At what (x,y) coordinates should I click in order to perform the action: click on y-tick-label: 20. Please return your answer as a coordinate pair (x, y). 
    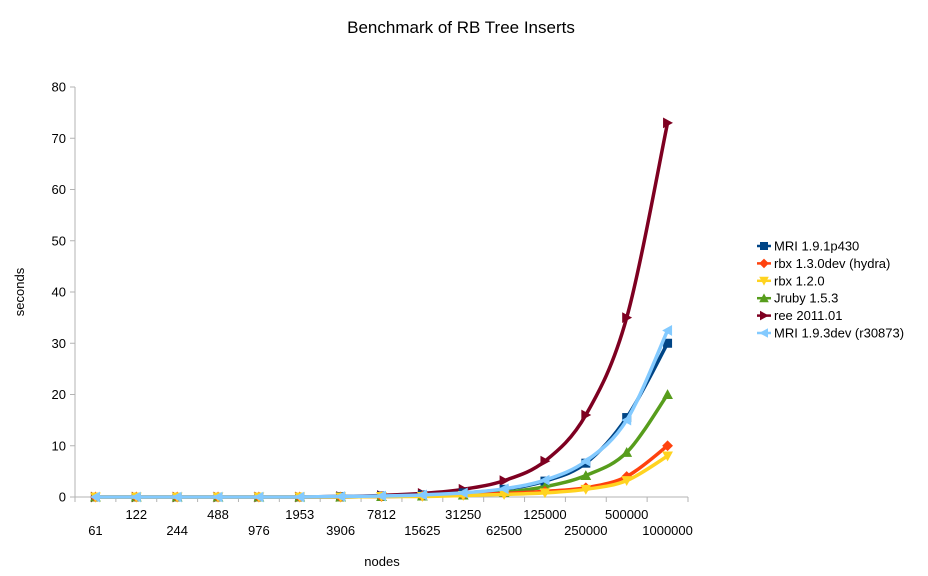
    Looking at the image, I should click on (59, 394).